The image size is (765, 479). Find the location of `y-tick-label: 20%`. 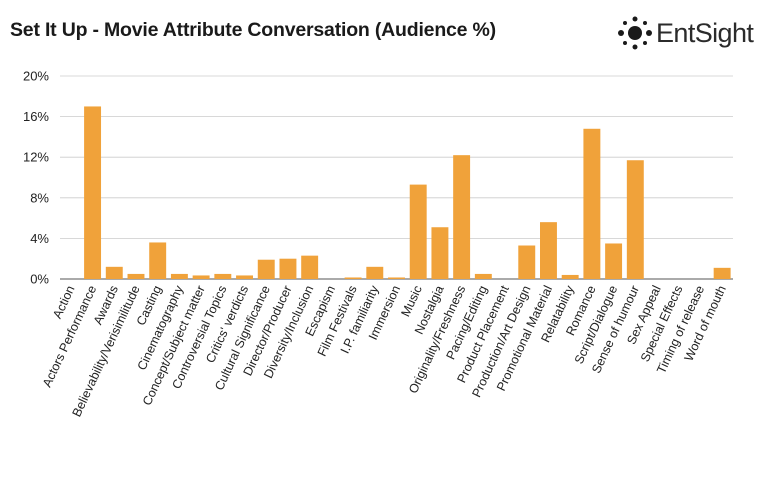

y-tick-label: 20% is located at coordinates (36, 76).